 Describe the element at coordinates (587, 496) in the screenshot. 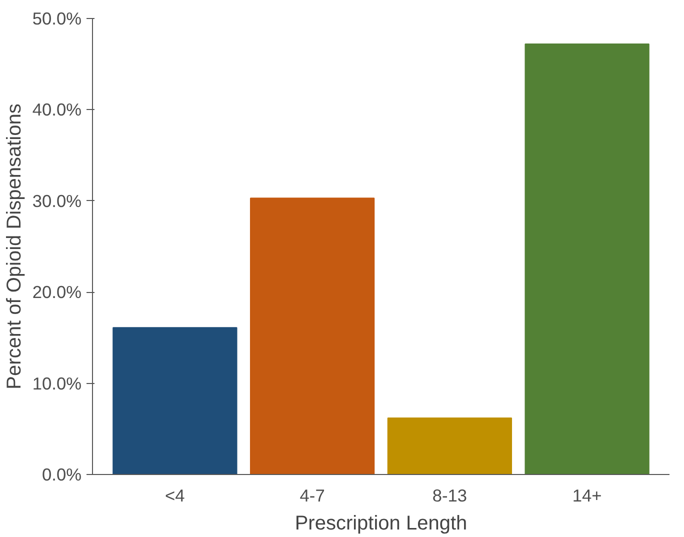

I see `x-tick-label: 14+` at that location.